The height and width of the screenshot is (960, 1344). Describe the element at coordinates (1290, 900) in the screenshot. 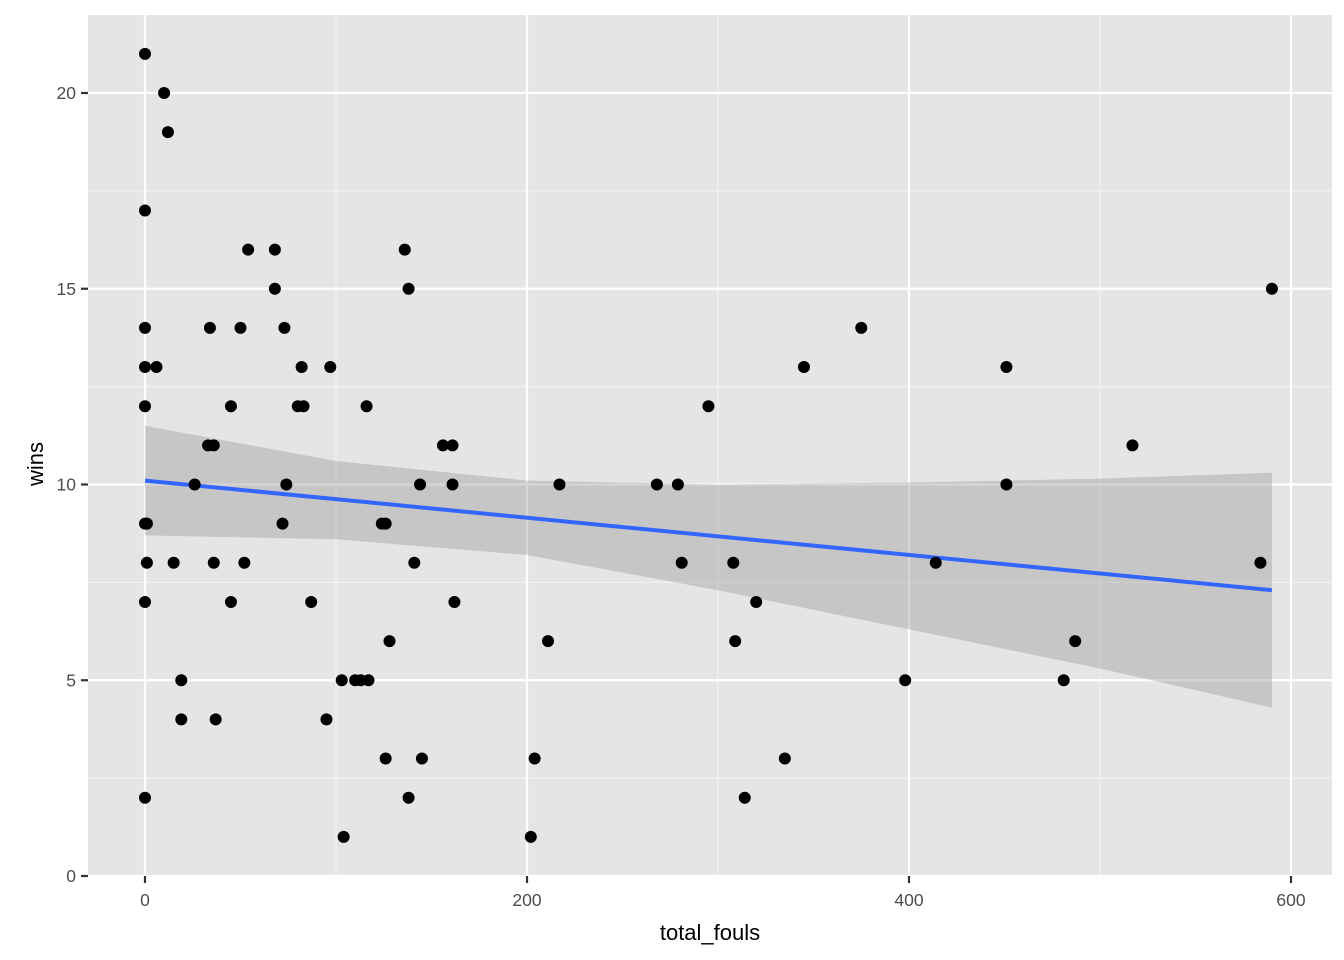

I see `x-tick-label: 600` at that location.